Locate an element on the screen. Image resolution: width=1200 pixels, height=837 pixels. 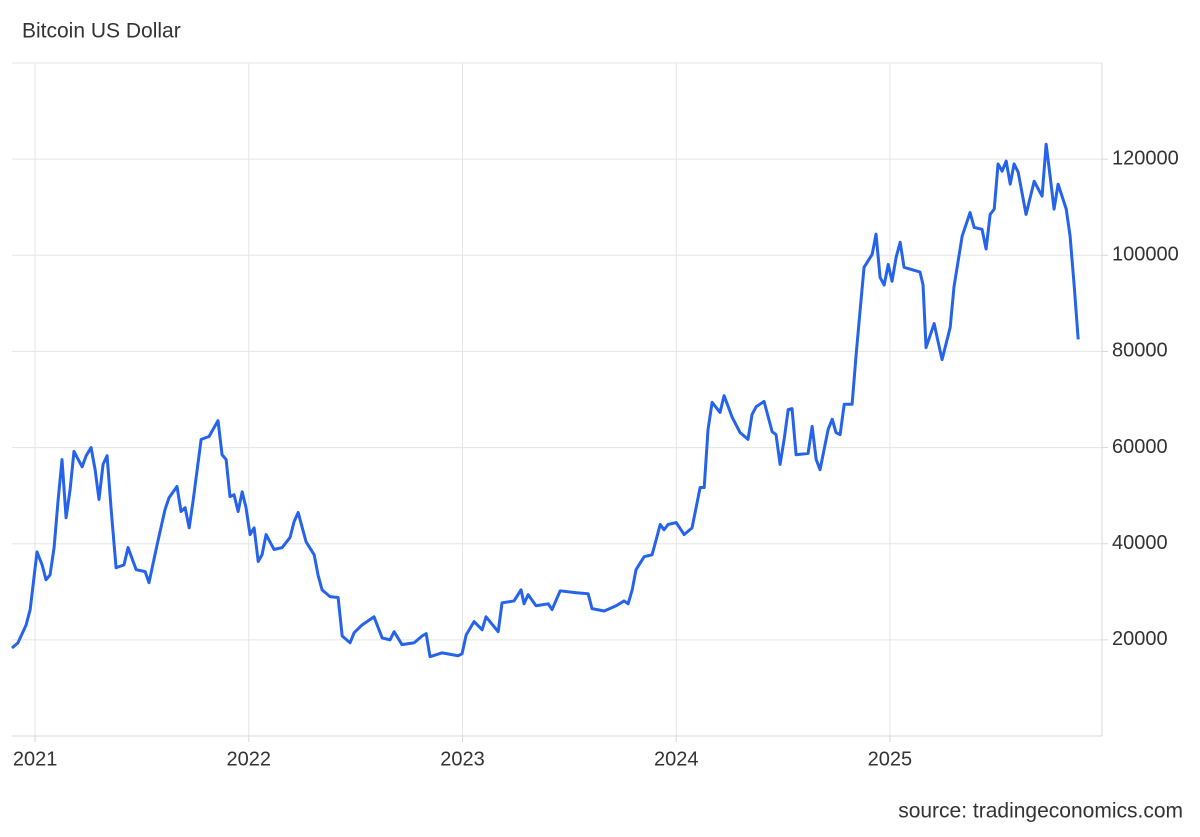
x-tick-label: 2024 is located at coordinates (676, 759).